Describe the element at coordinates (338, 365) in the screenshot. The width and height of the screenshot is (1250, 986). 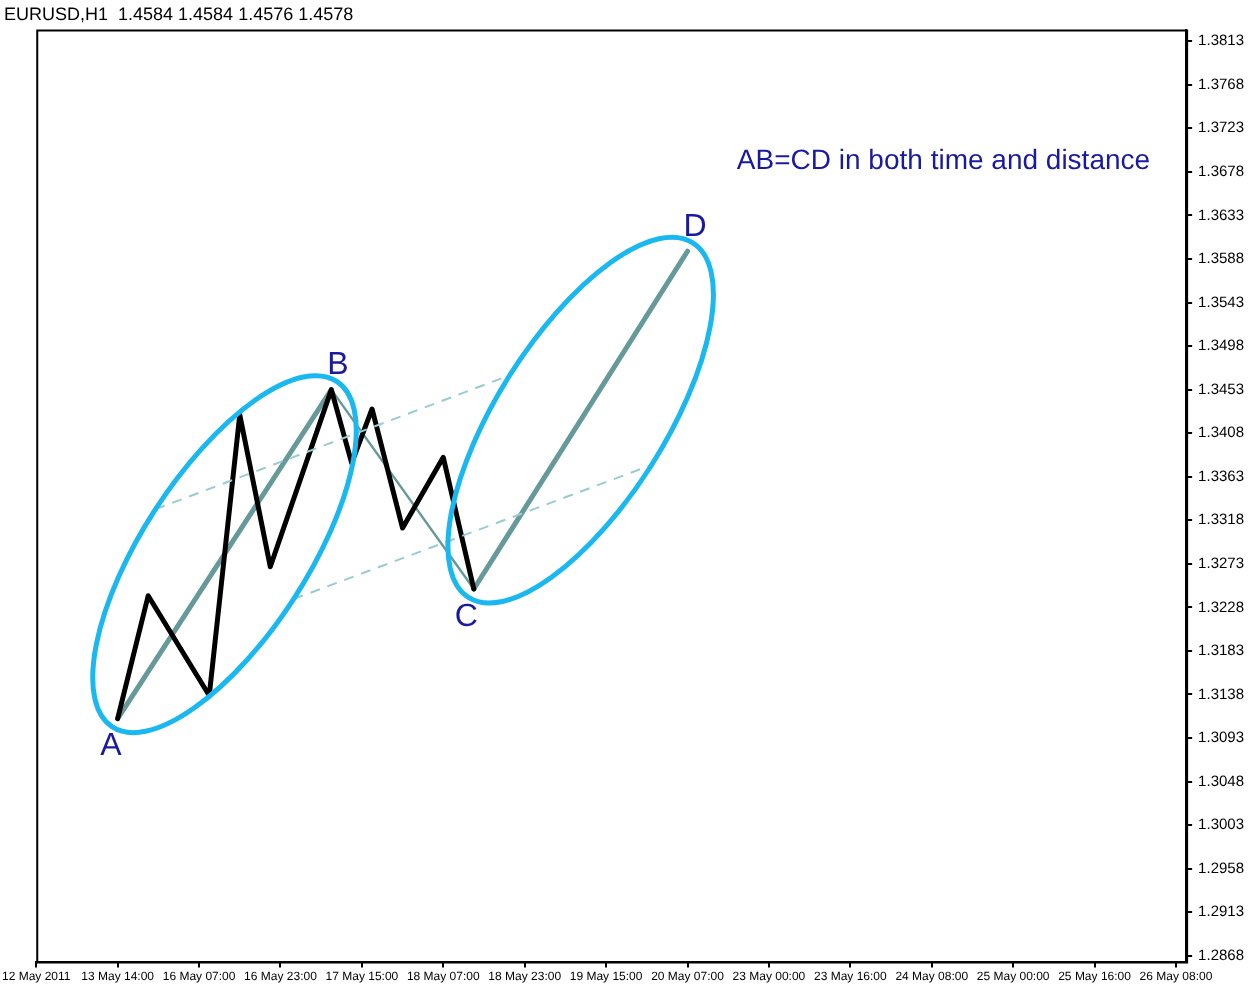
I see `annotation: B` at that location.